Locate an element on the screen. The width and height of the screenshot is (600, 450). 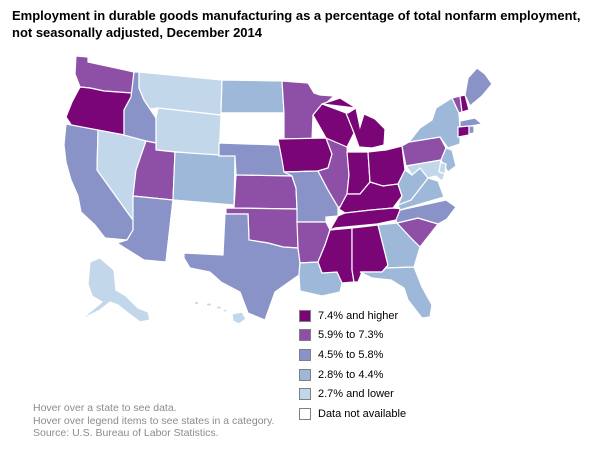
legend-label: 2.8% to 4.4% is located at coordinates (351, 374).